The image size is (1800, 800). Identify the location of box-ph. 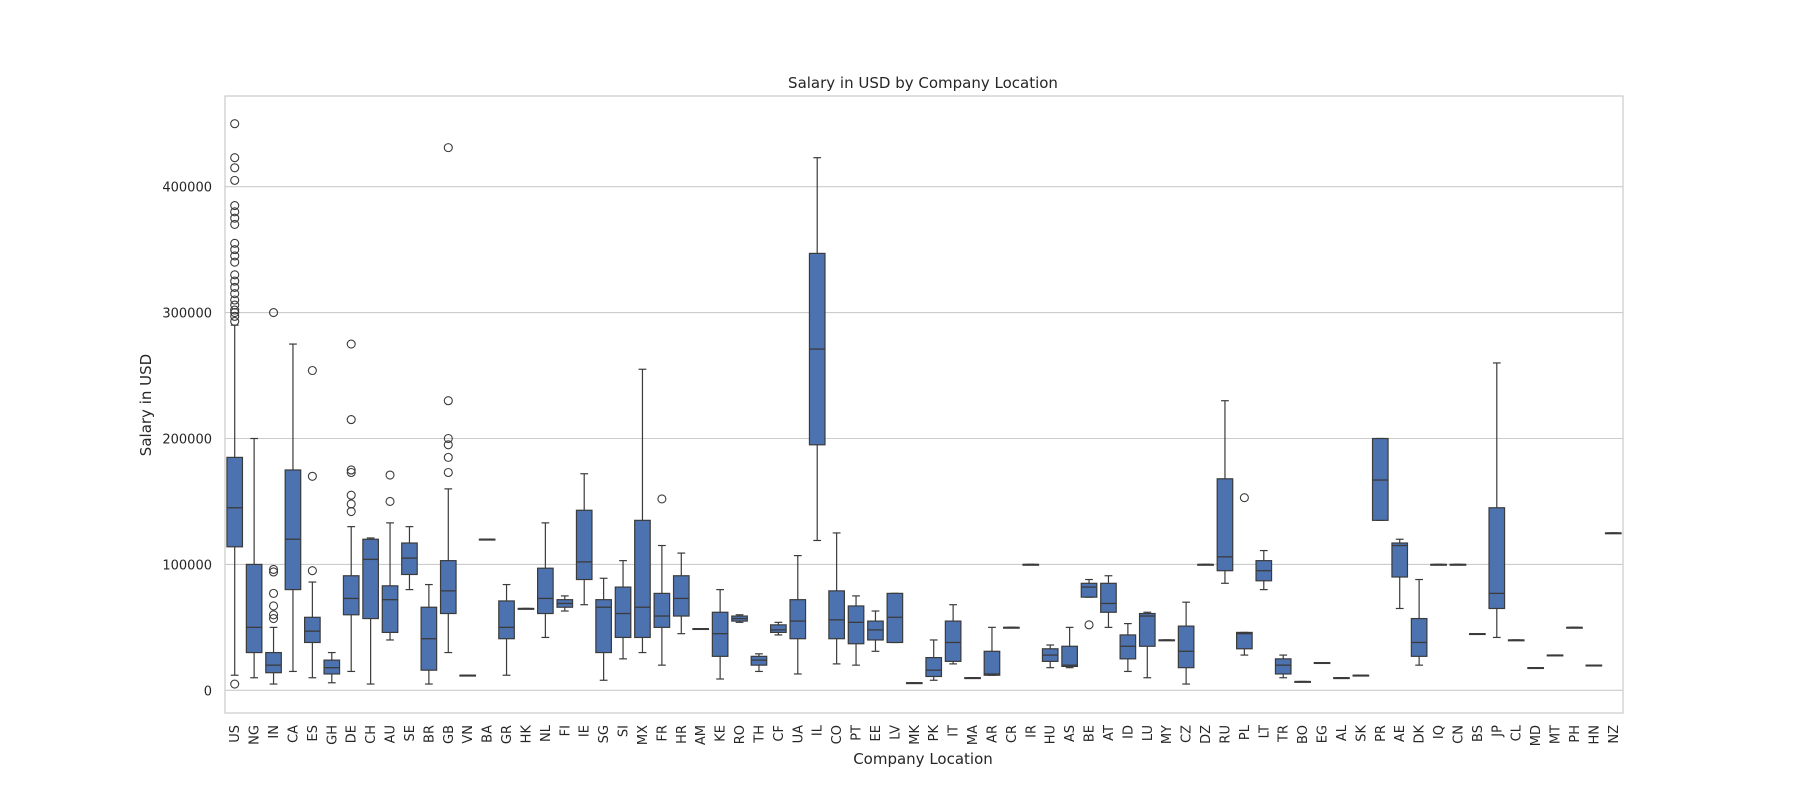
(1574, 627).